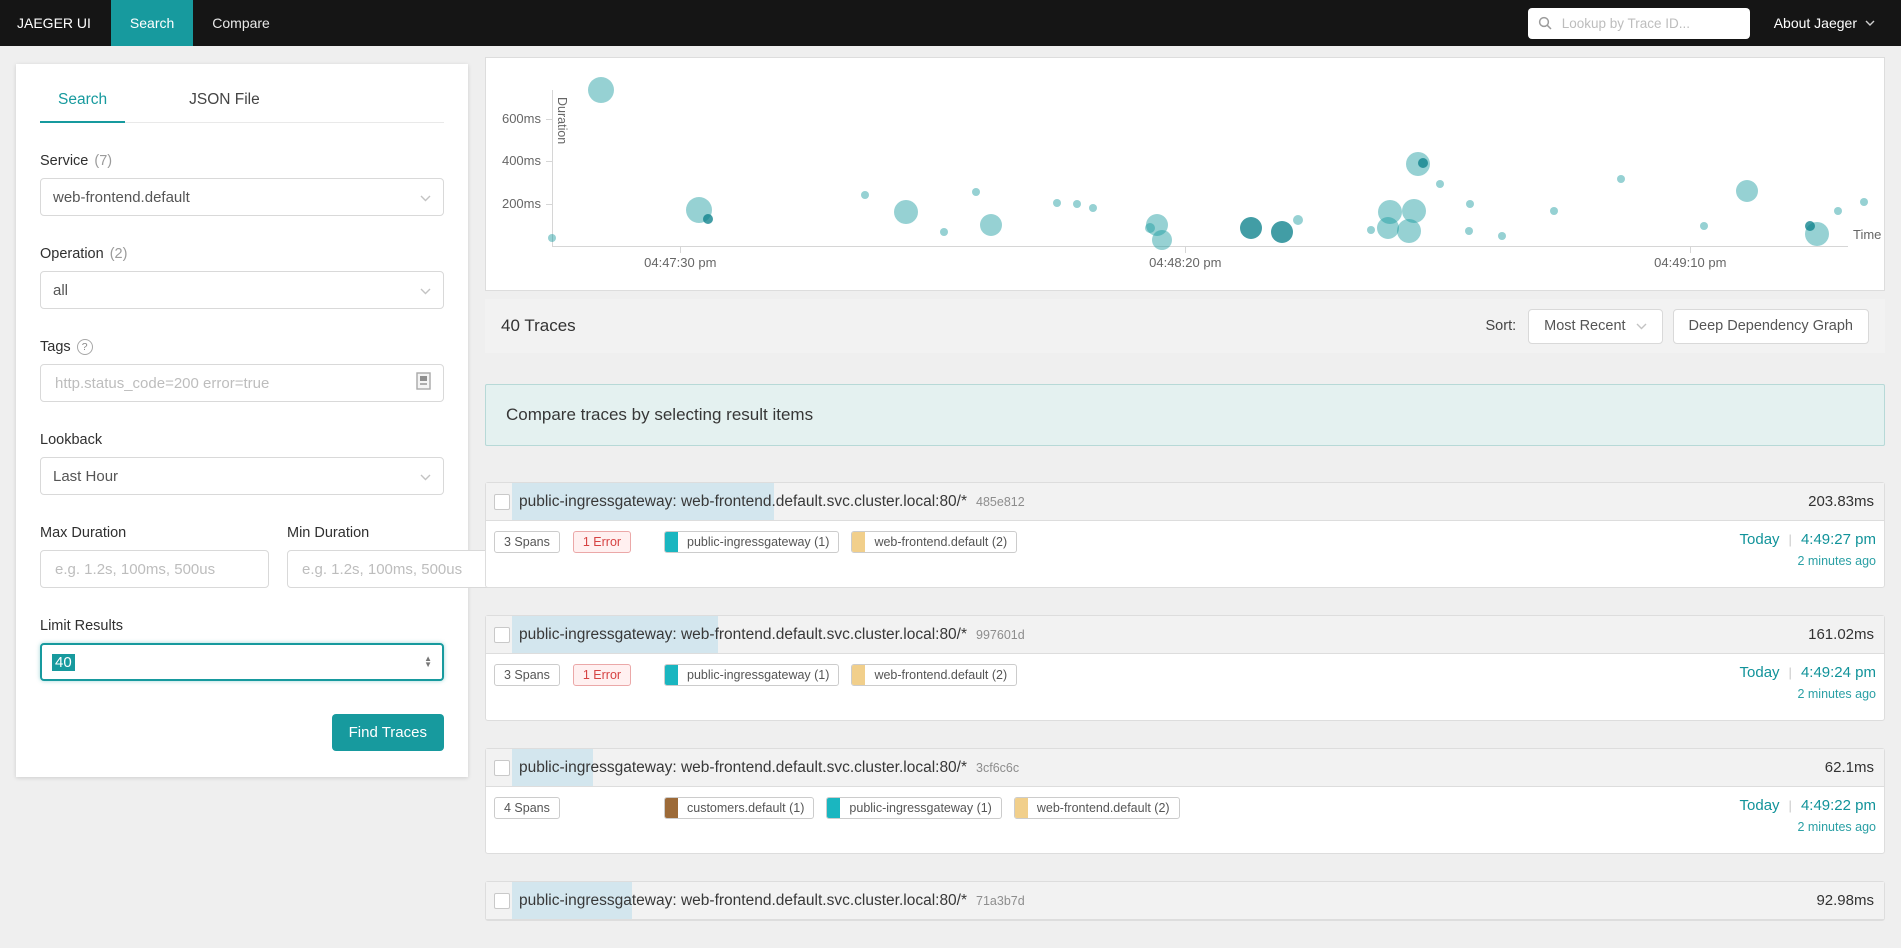 The height and width of the screenshot is (948, 1901). Describe the element at coordinates (920, 808) in the screenshot. I see `service-badge-label: public-ingressgateway (1)` at that location.